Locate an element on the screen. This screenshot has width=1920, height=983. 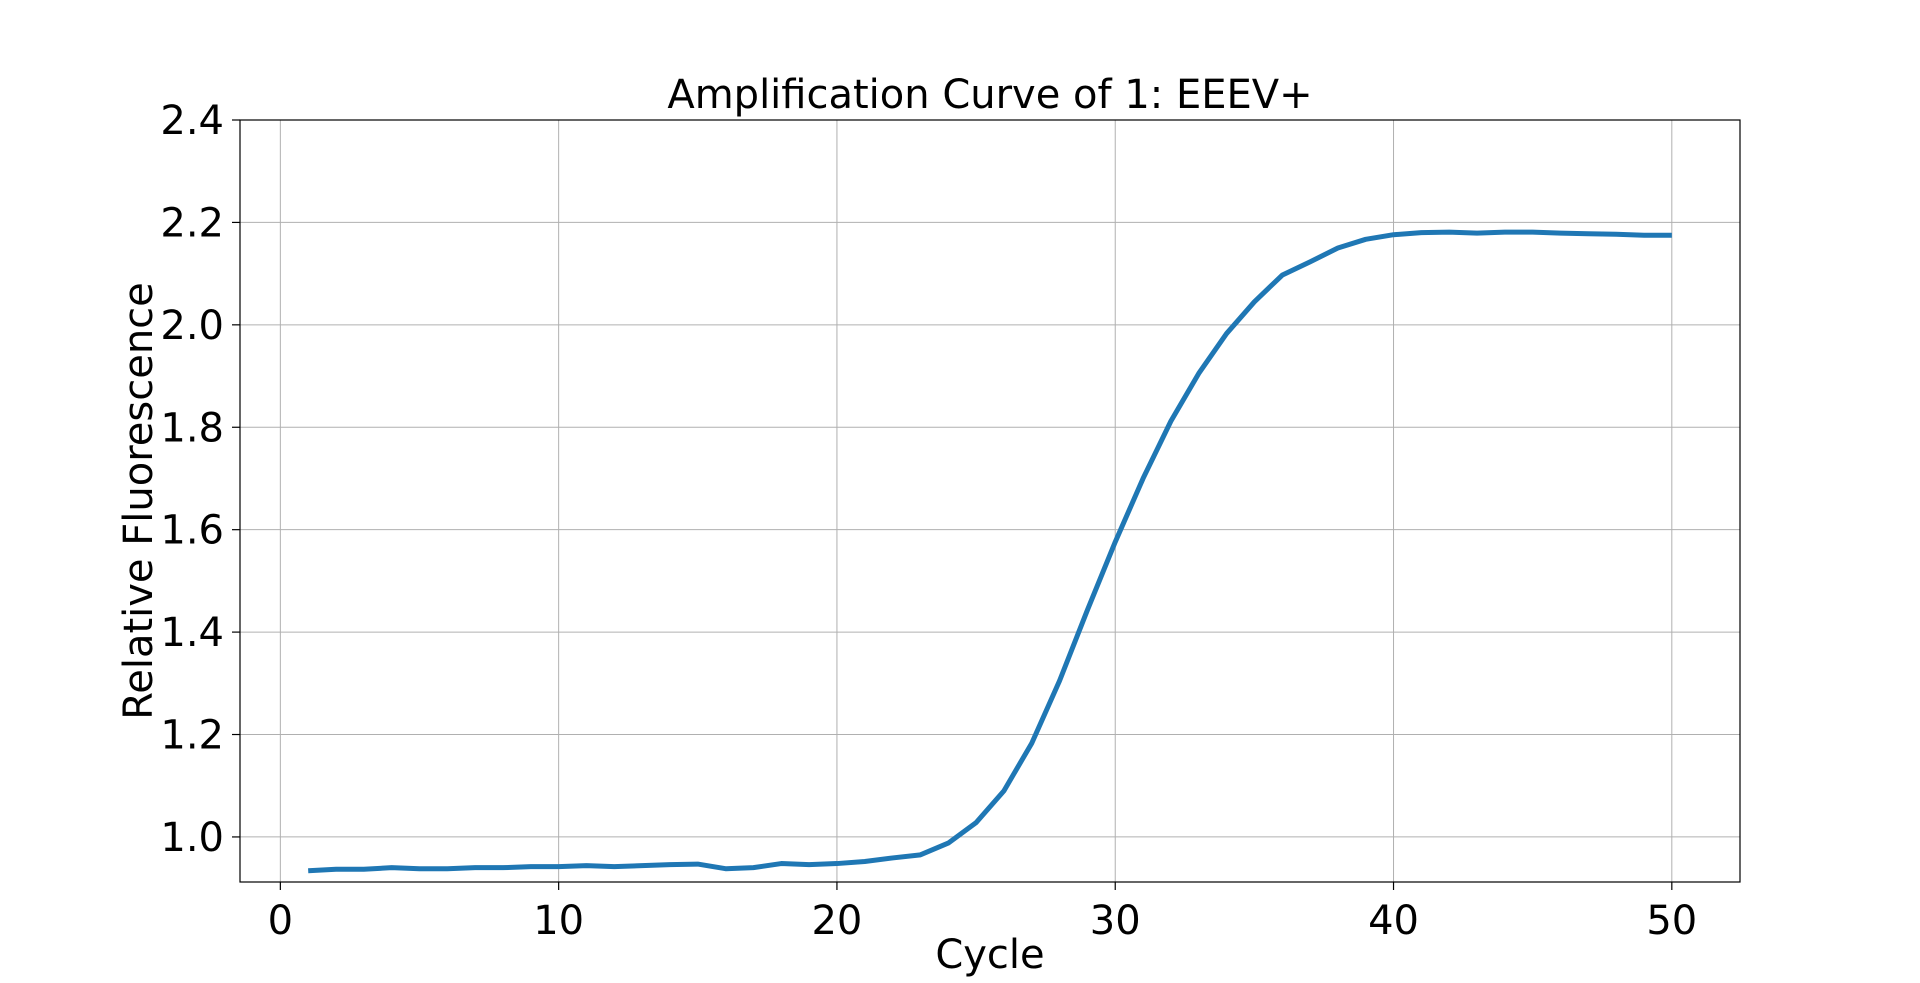
x-tick-label: 0 is located at coordinates (280, 921).